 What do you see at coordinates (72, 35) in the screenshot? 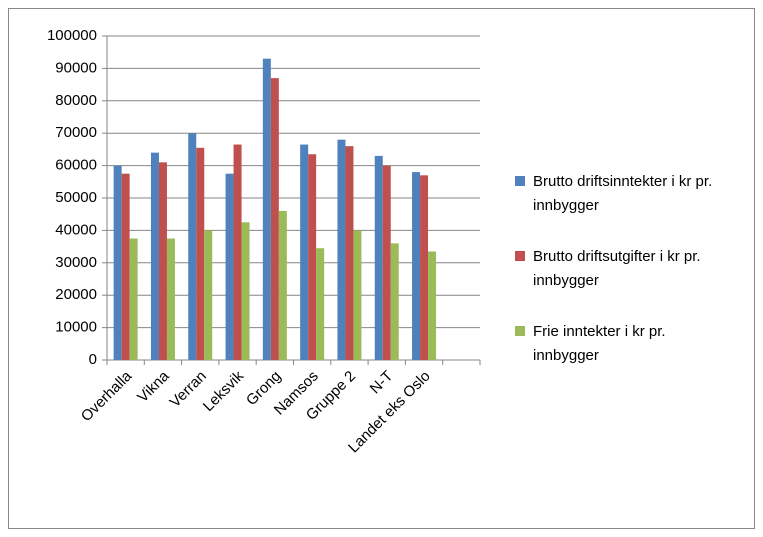
I see `y-tick-label: 100000` at bounding box center [72, 35].